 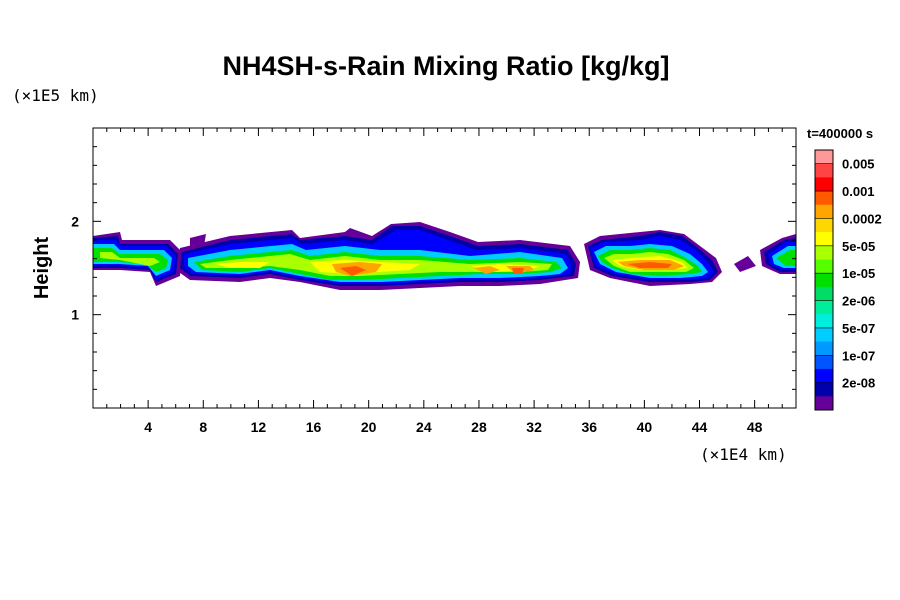 I want to click on x-tick-label: 16, so click(x=314, y=427).